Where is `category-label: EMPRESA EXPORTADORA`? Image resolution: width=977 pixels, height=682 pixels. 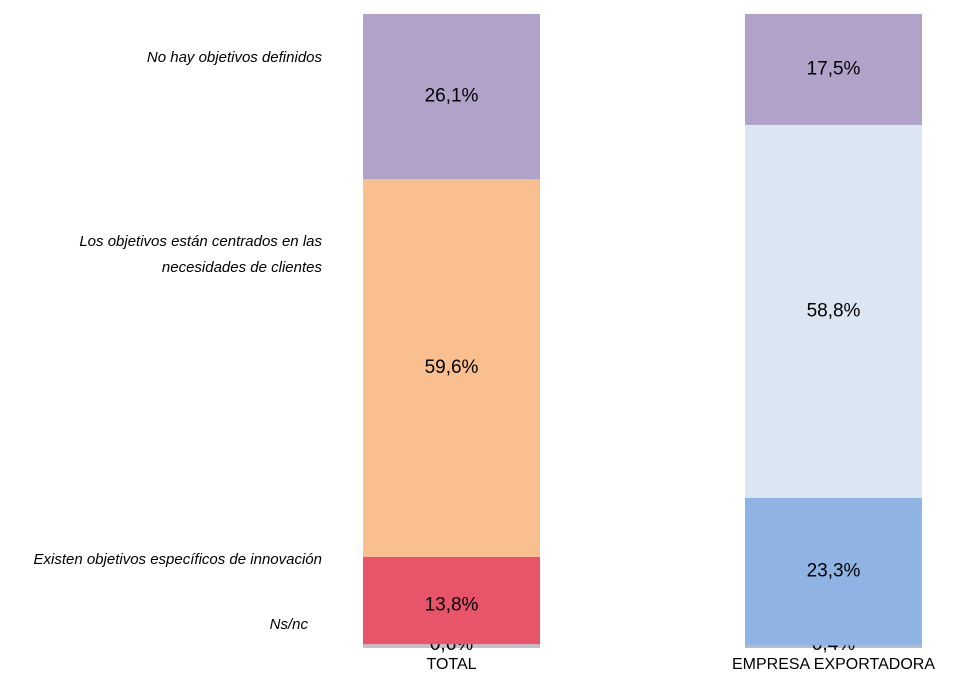
category-label: EMPRESA EXPORTADORA is located at coordinates (833, 664).